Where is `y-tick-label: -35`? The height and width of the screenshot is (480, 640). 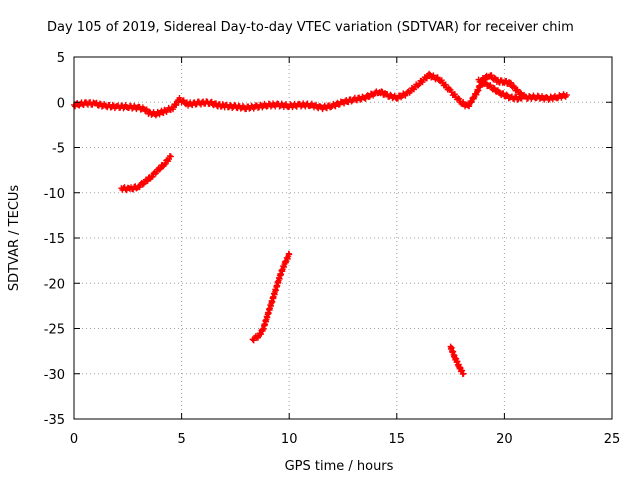
y-tick-label: -35 is located at coordinates (54, 420).